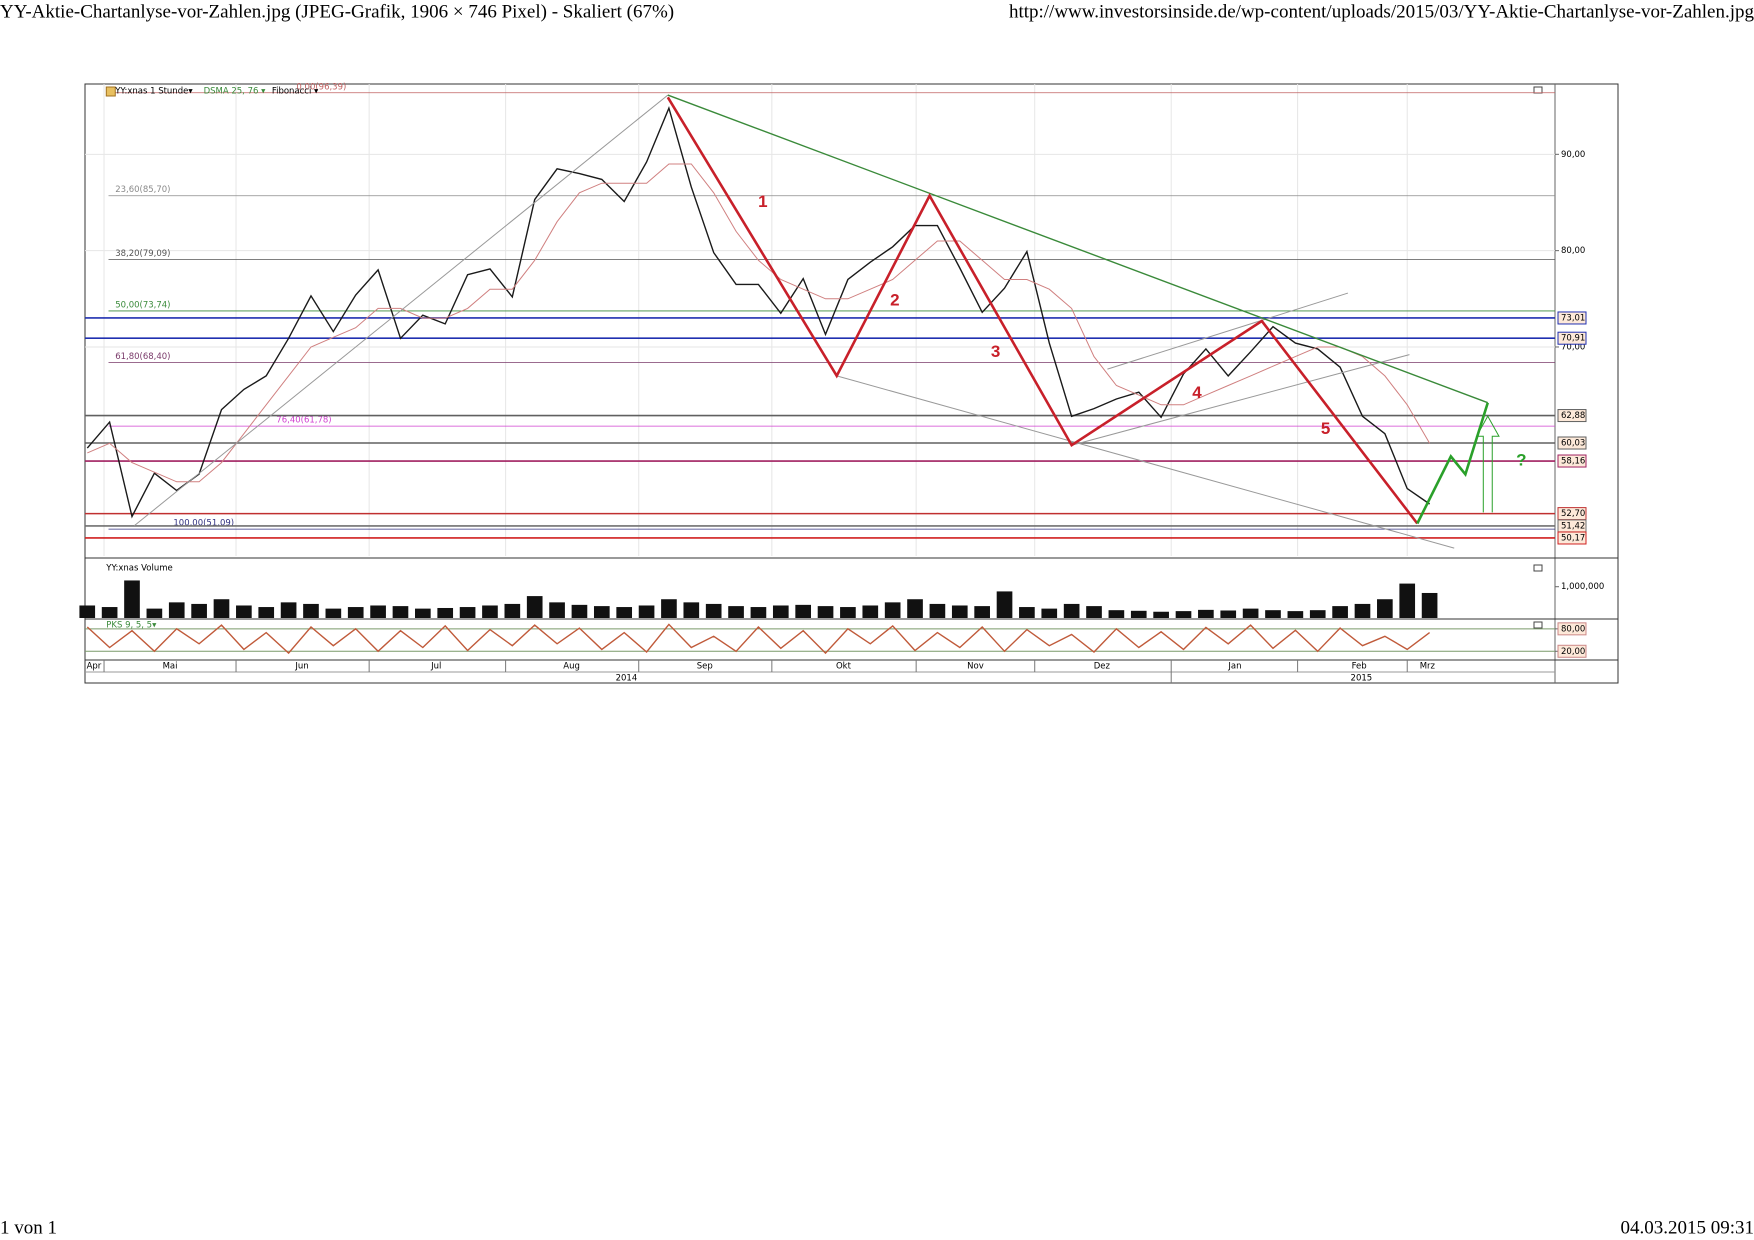 This screenshot has width=1754, height=1240. I want to click on month-label: Feb, so click(1359, 667).